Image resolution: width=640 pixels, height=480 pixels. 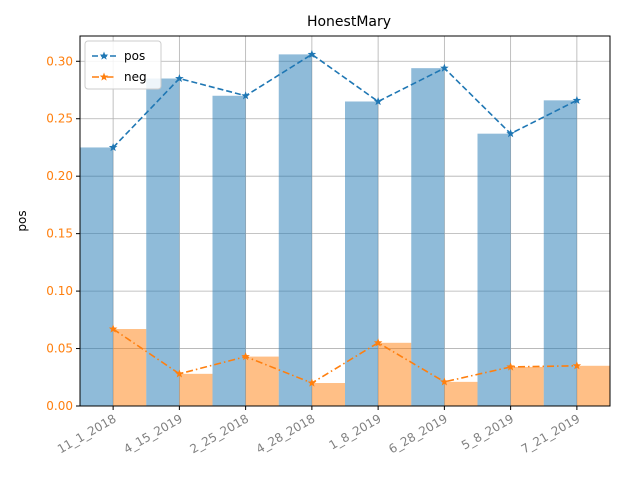 What do you see at coordinates (22, 220) in the screenshot?
I see `y-axis-label: pos` at bounding box center [22, 220].